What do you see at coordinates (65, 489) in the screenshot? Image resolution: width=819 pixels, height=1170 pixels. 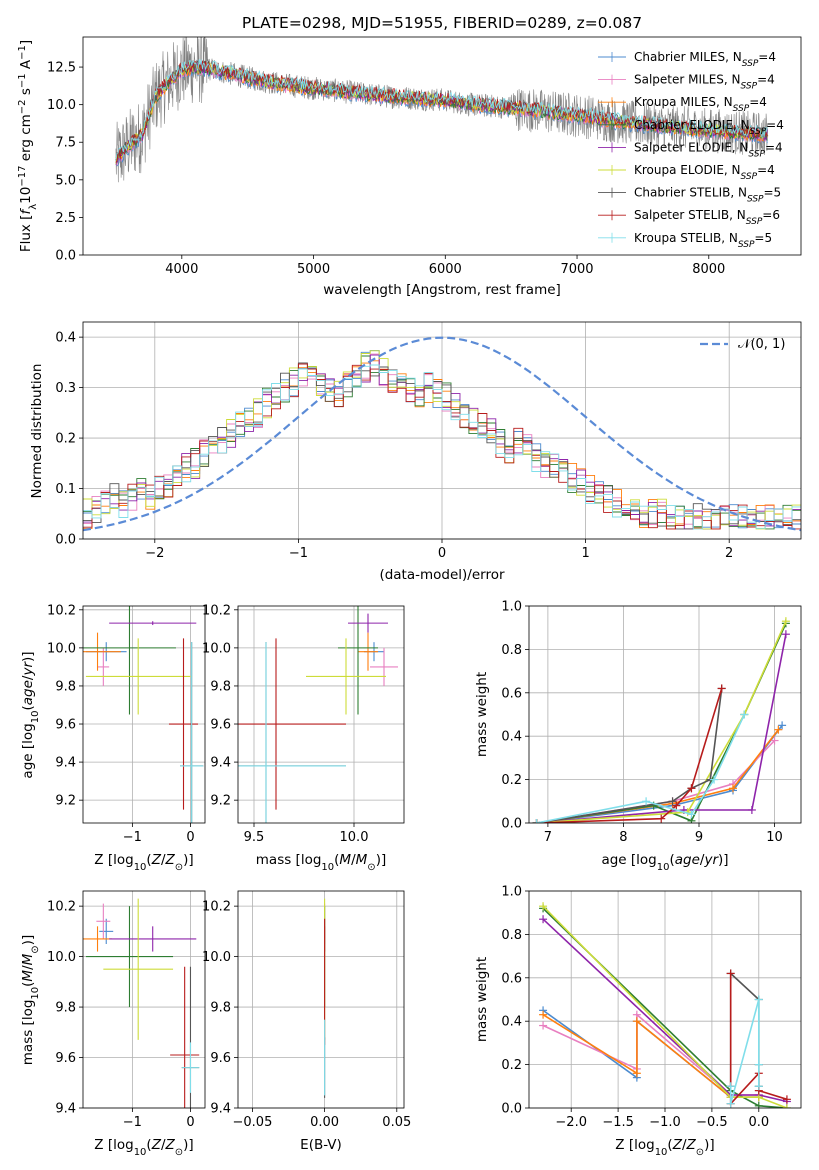 I see `y-tick-label: 0.1` at bounding box center [65, 489].